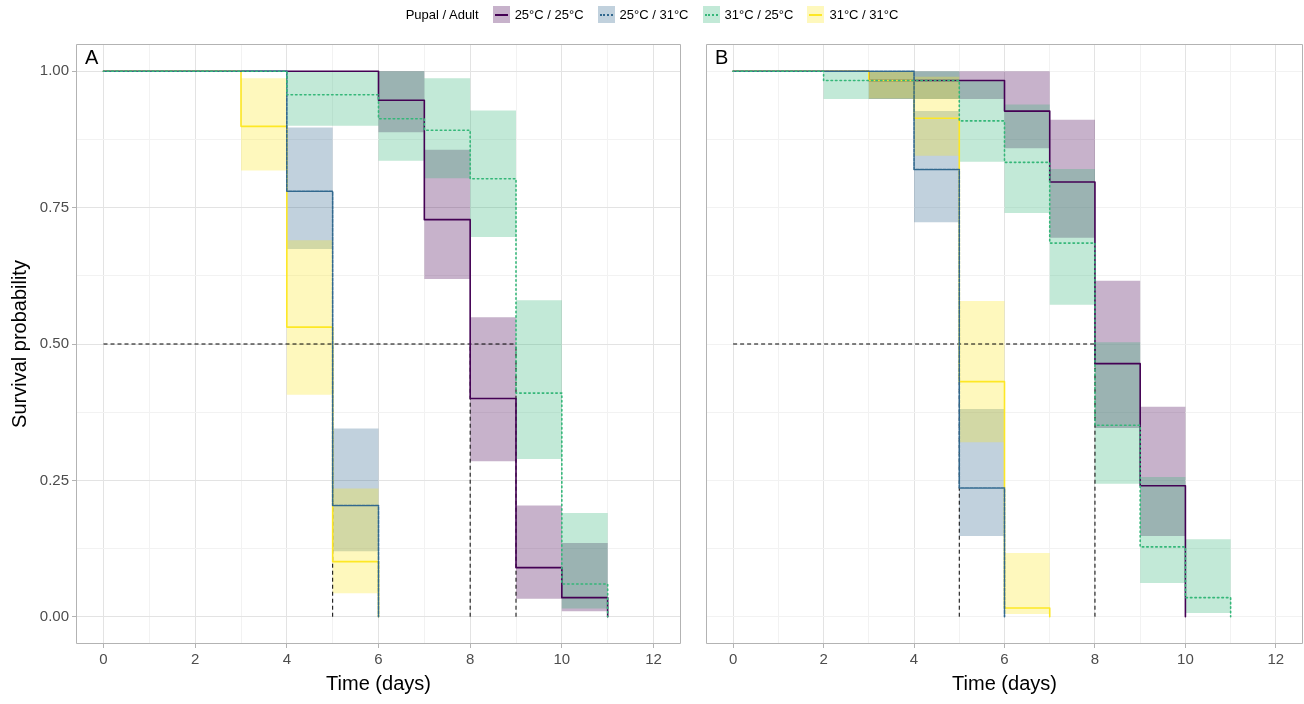  I want to click on y-axis-title: Survival probability, so click(18, 344).